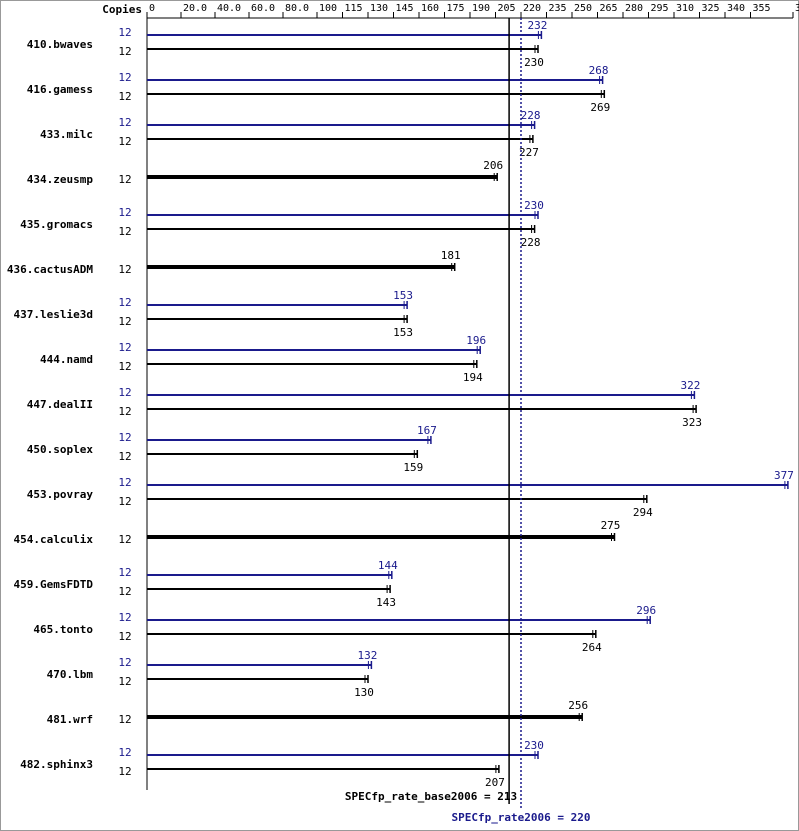  Describe the element at coordinates (473, 377) in the screenshot. I see `value-label: 194` at that location.